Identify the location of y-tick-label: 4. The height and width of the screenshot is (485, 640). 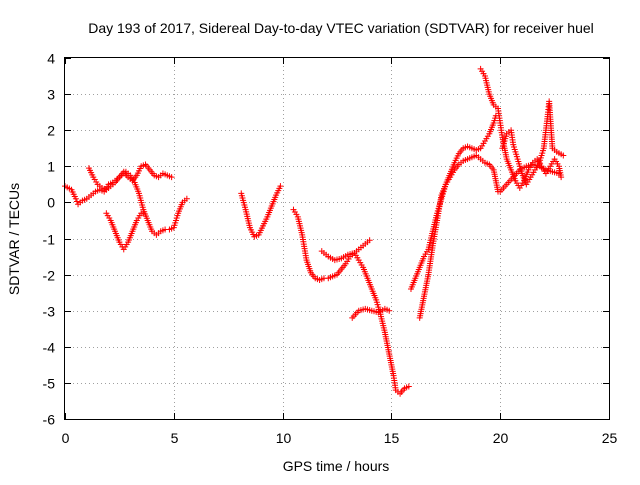
(51, 59).